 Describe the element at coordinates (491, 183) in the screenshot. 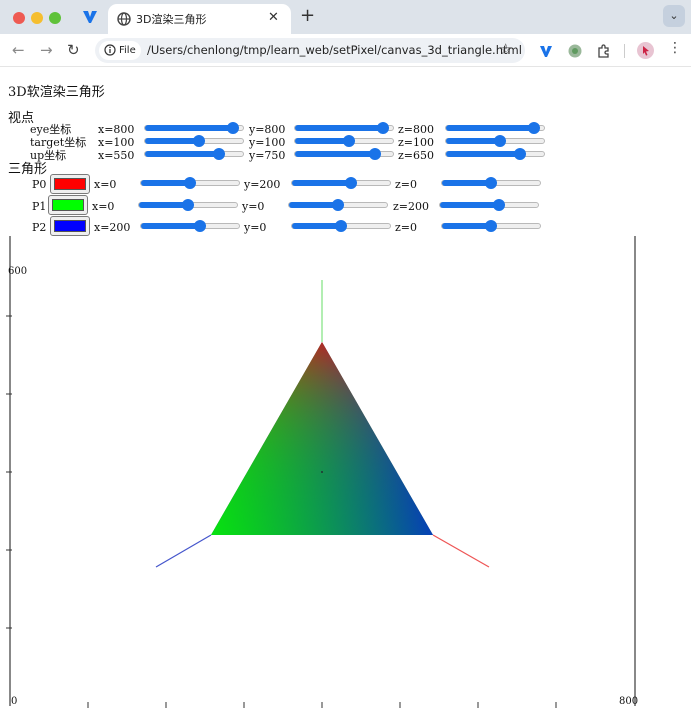

I see `p0-z-slider` at that location.